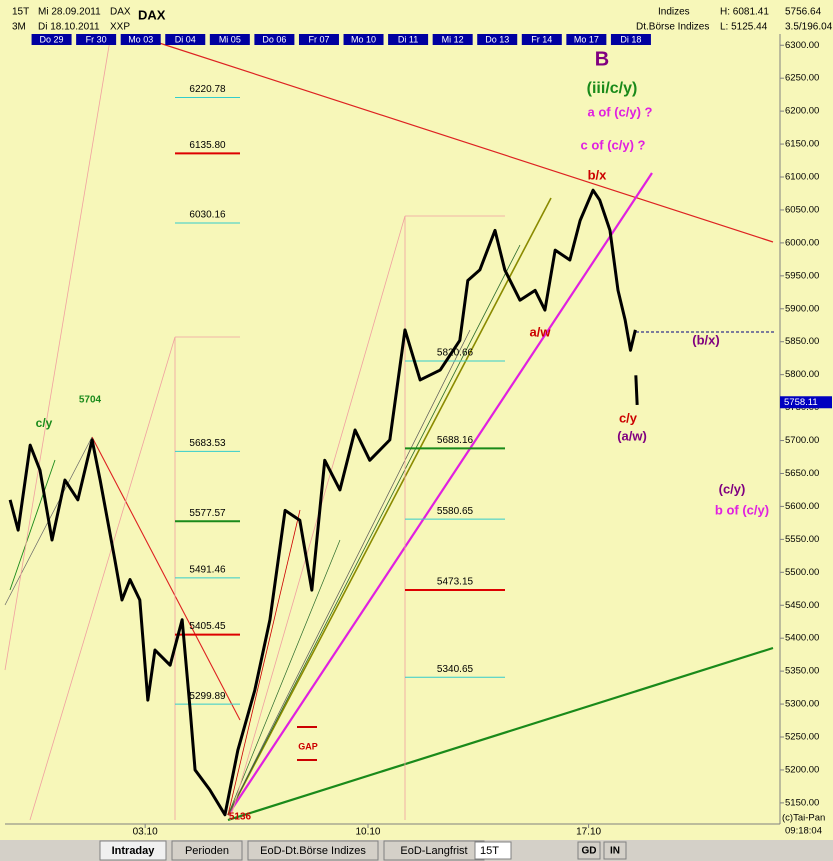  What do you see at coordinates (802, 539) in the screenshot?
I see `y-tick-label: 5550.00` at bounding box center [802, 539].